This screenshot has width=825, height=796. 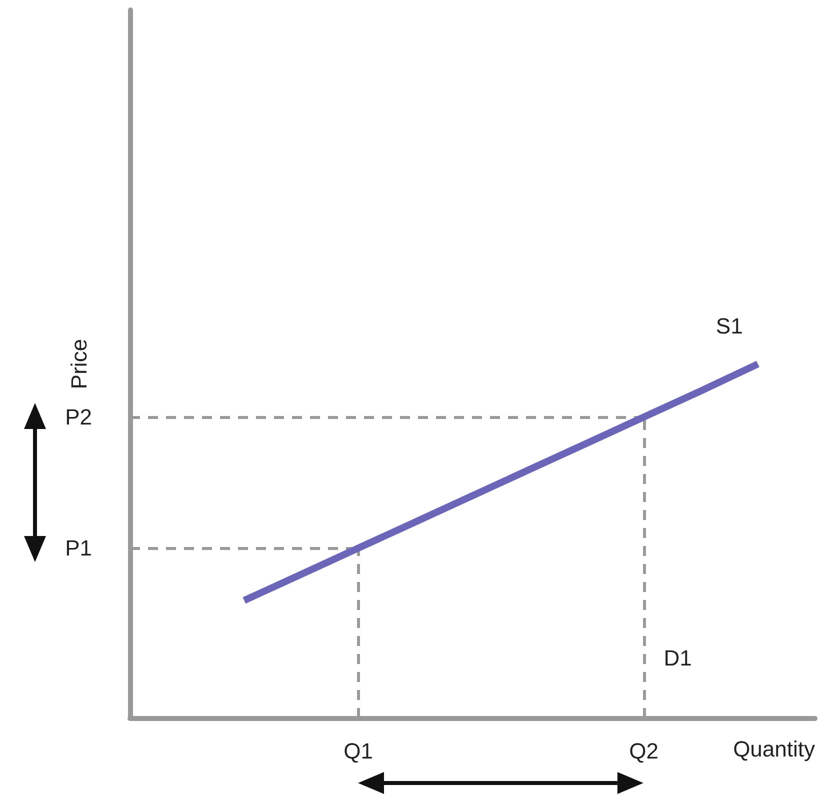 I want to click on y-axis-title: Price, so click(x=79, y=364).